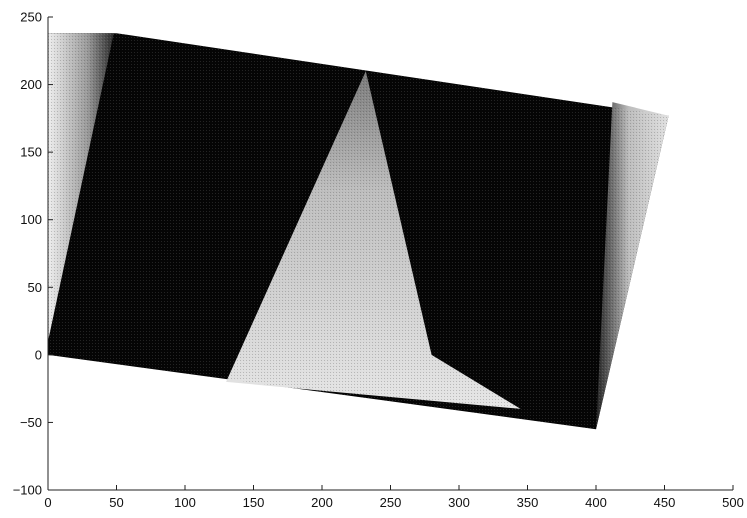 The image size is (747, 518). Describe the element at coordinates (35, 287) in the screenshot. I see `y-tick-label-50: 50` at that location.